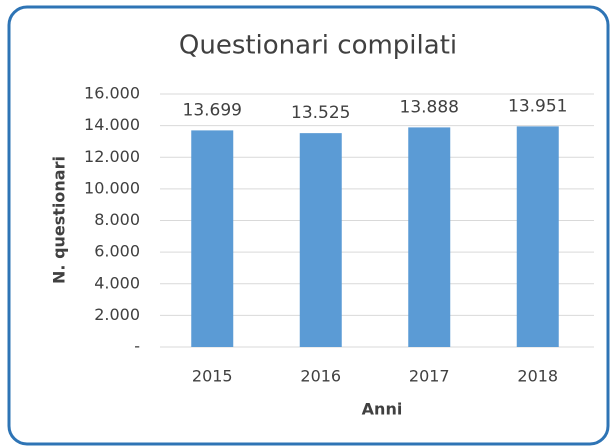 This screenshot has height=448, width=612. Describe the element at coordinates (320, 113) in the screenshot. I see `data-label: 13.525` at that location.